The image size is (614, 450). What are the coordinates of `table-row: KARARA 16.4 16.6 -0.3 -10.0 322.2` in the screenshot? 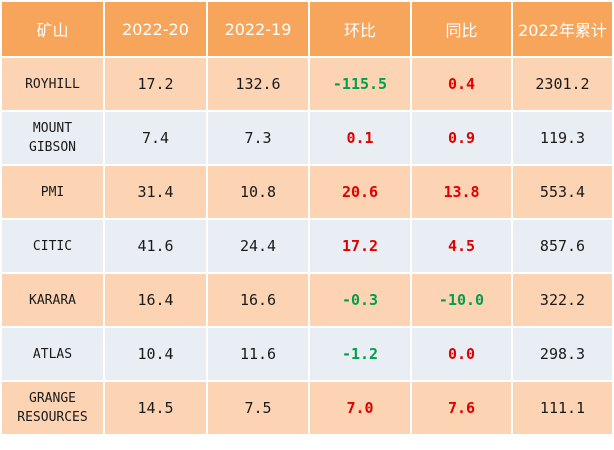 It's located at (307, 300).